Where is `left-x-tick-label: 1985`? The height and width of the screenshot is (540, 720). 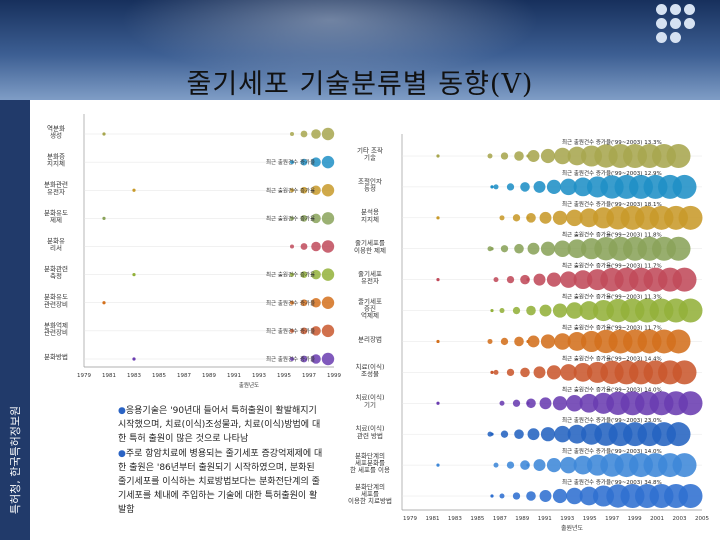
left-x-tick-label: 1985 is located at coordinates (159, 376).